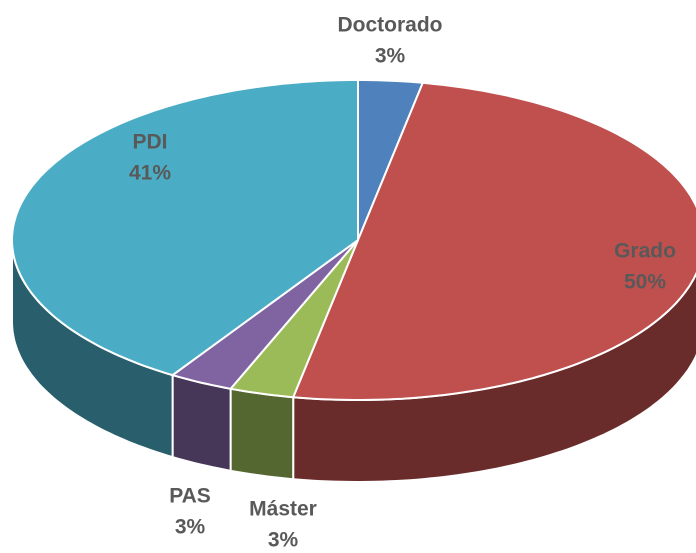 This screenshot has height=553, width=696. What do you see at coordinates (645, 282) in the screenshot?
I see `slice-value-label: 50%` at bounding box center [645, 282].